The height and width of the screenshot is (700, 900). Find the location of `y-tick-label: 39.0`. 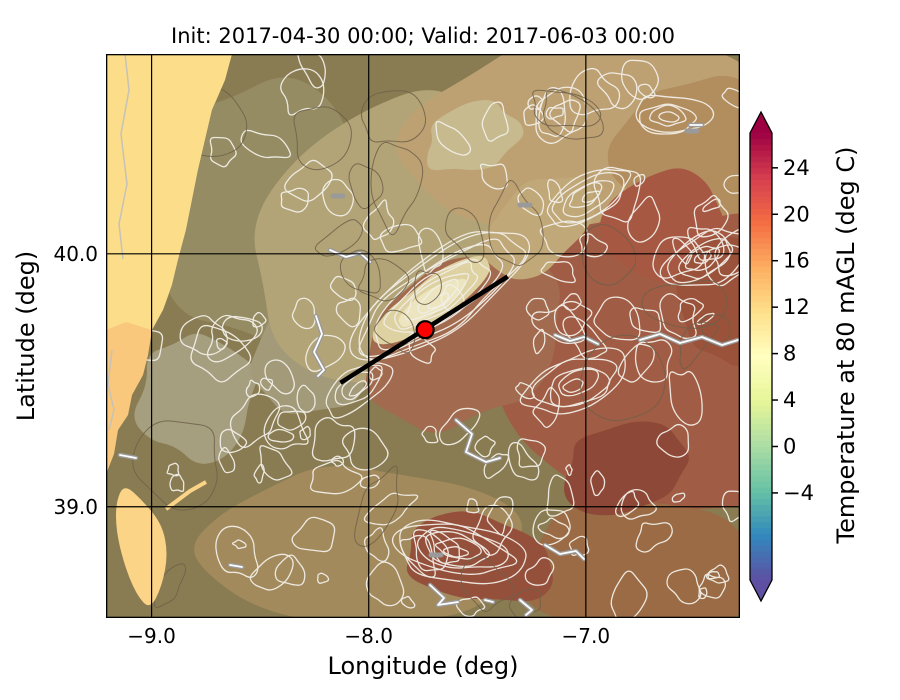

y-tick-label: 39.0 is located at coordinates (75, 506).